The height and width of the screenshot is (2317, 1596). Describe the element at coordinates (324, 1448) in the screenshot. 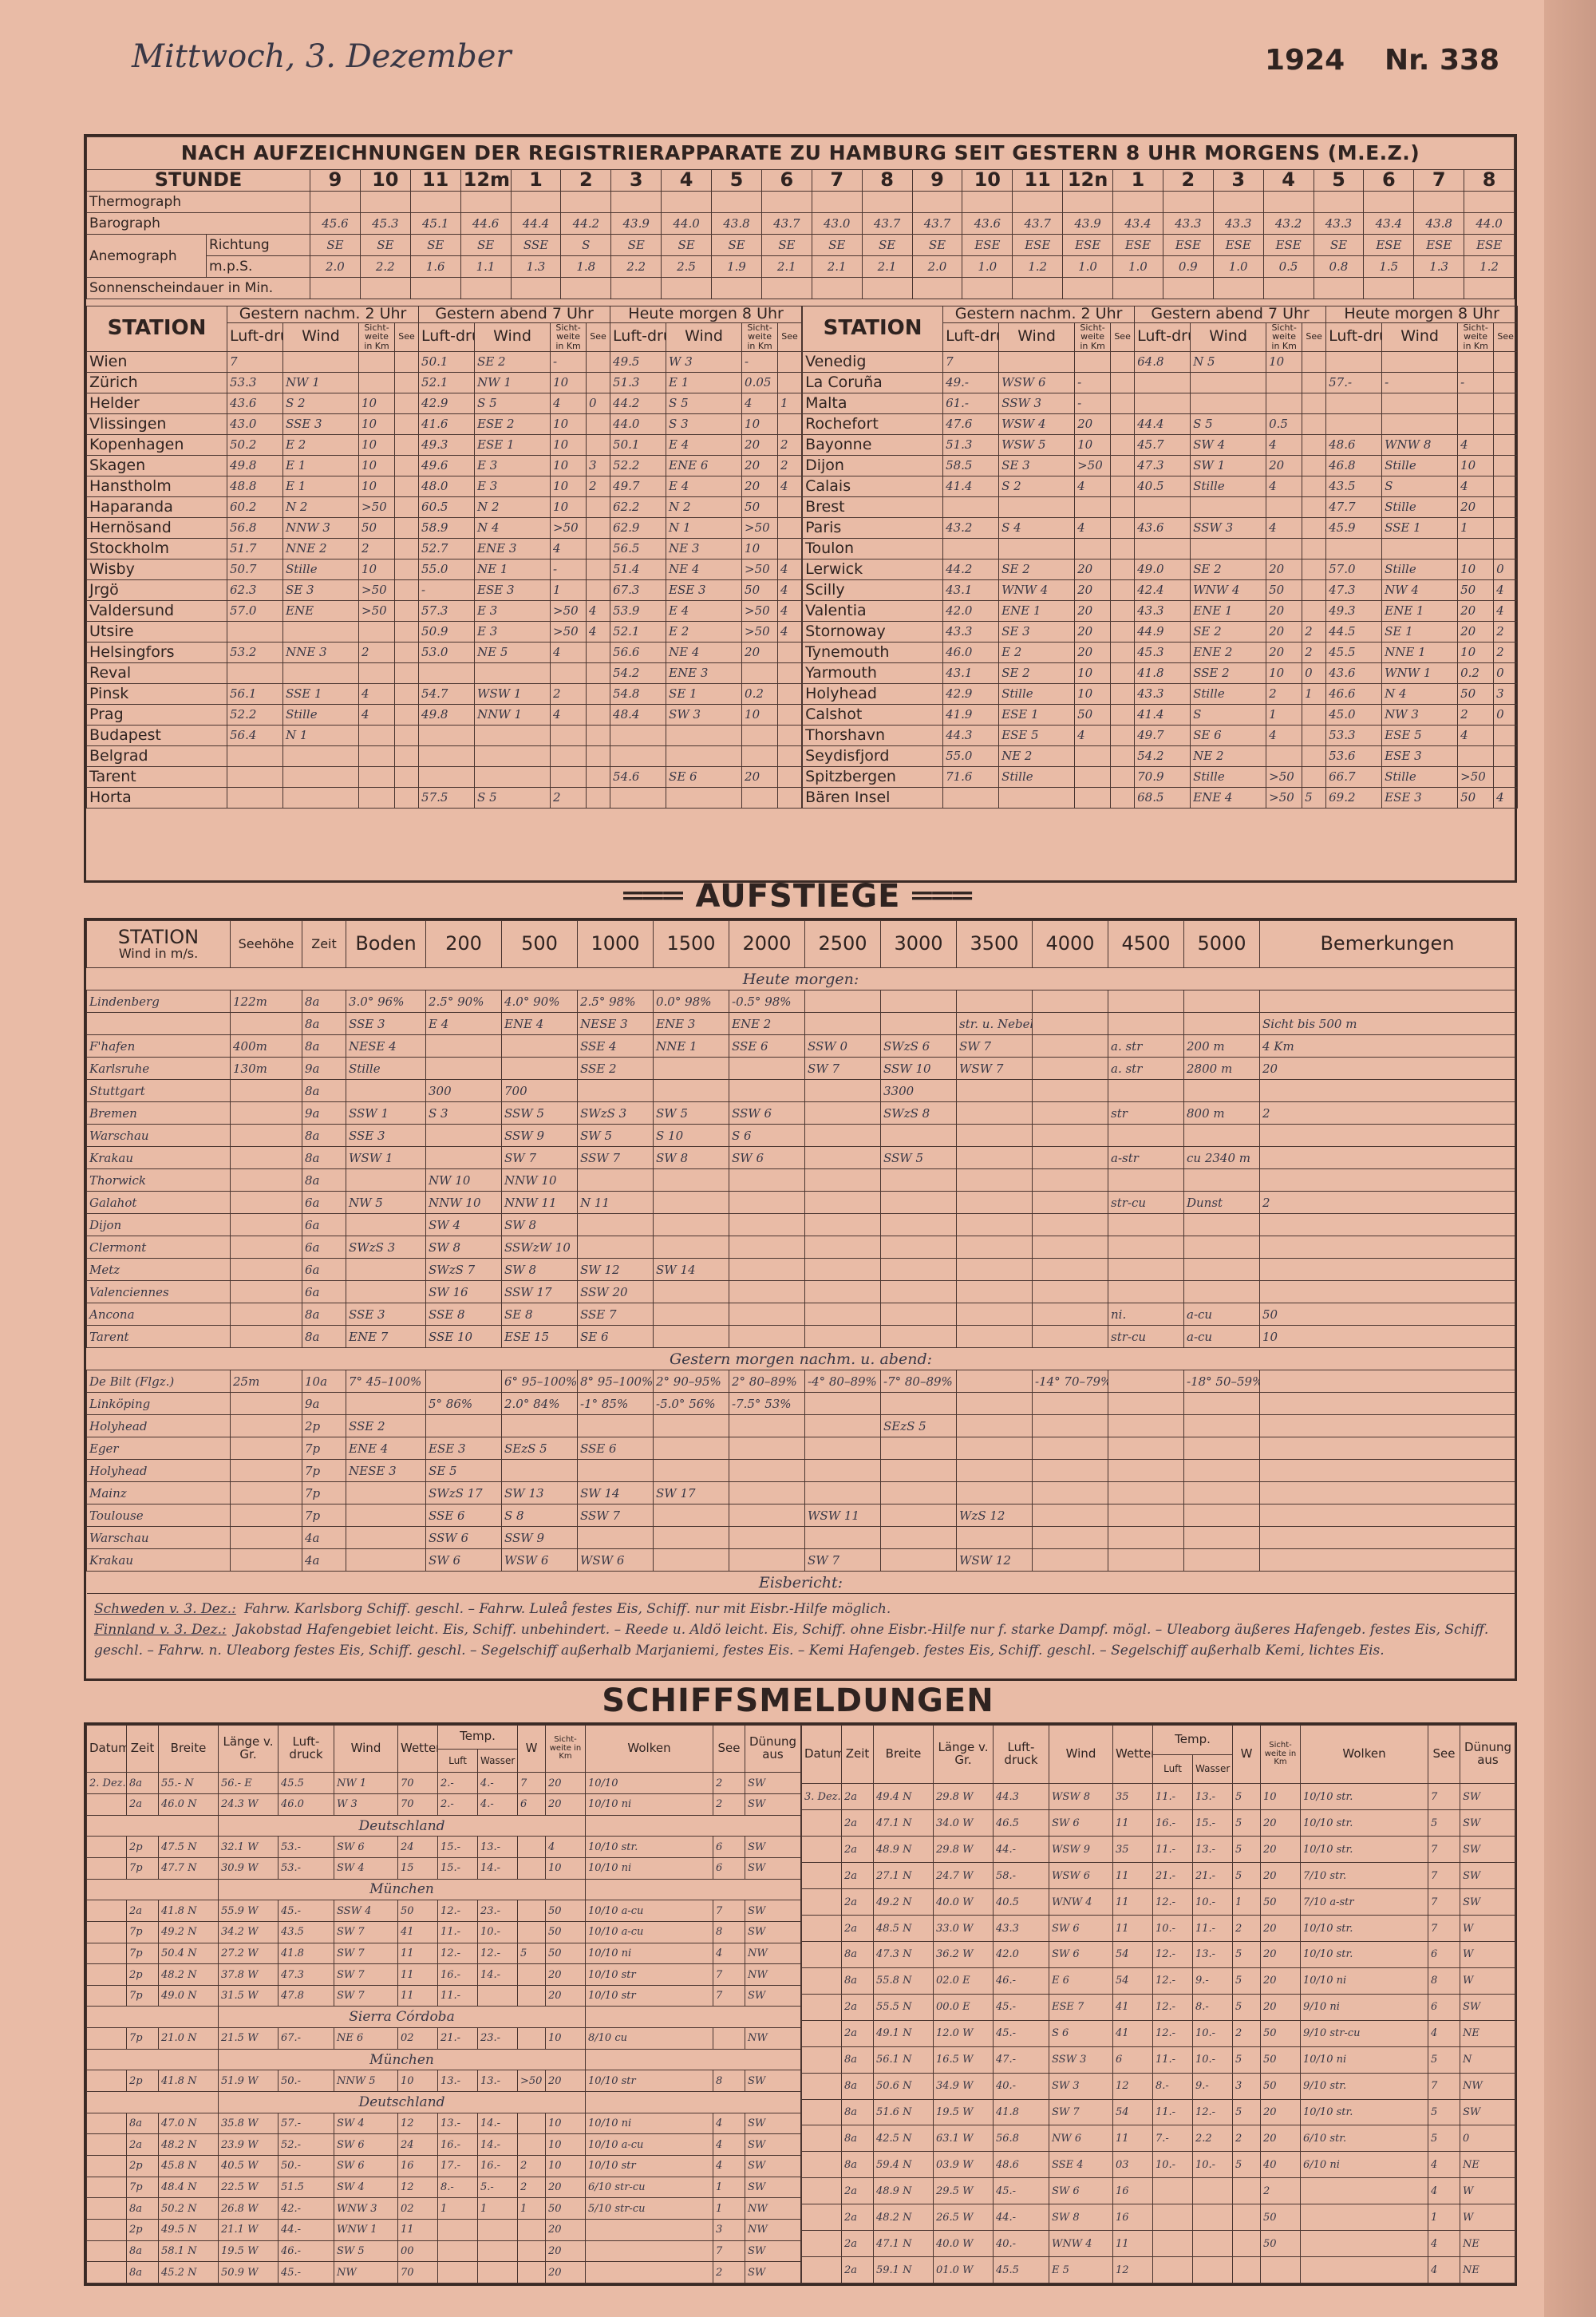

I see `cell: 7p` at that location.